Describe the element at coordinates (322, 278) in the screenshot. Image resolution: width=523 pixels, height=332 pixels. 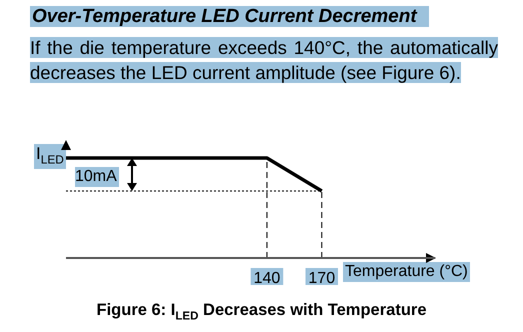
I see `x-tick-label: 170` at that location.